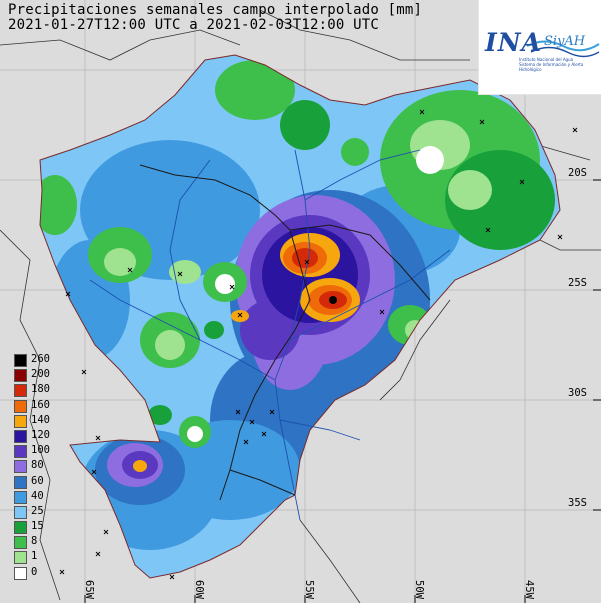 Image resolution: width=601 pixels, height=603 pixels. I want to click on legend-label: 200, so click(40, 374).